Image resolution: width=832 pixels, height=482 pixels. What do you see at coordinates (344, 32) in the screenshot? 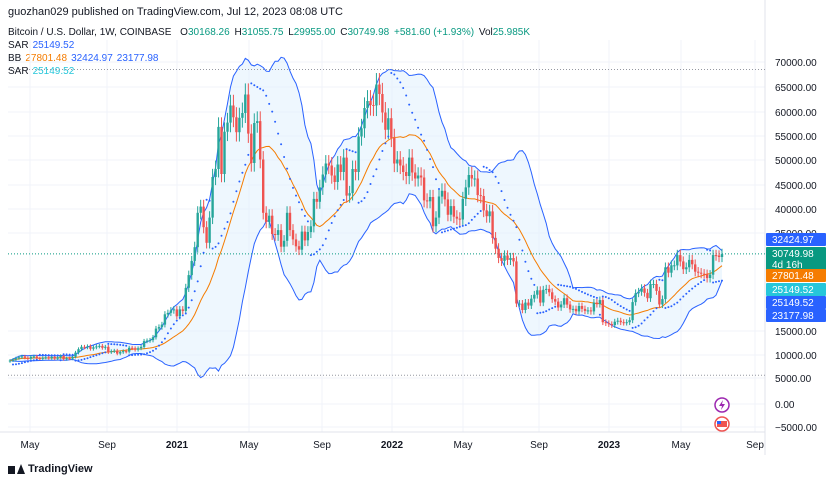
I see `close-label: C` at bounding box center [344, 32].